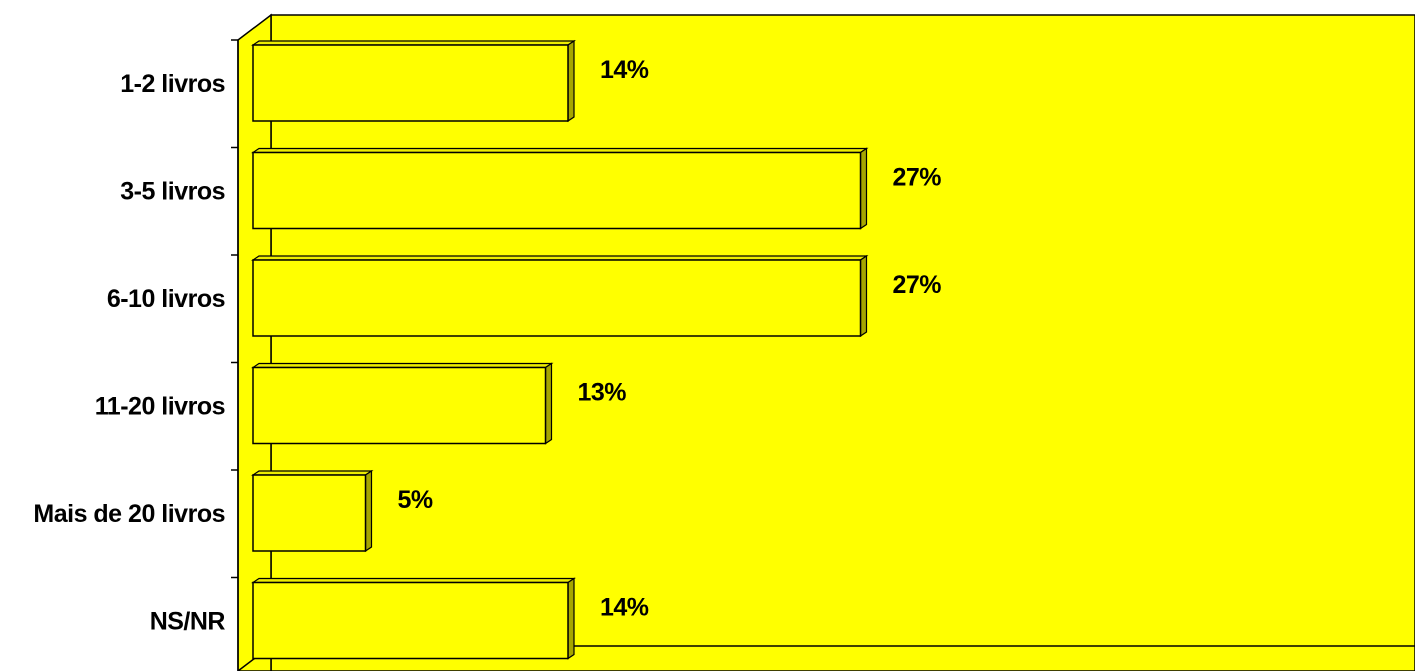 This screenshot has width=1415, height=671. I want to click on category-label: 1-2 livros, so click(172, 84).